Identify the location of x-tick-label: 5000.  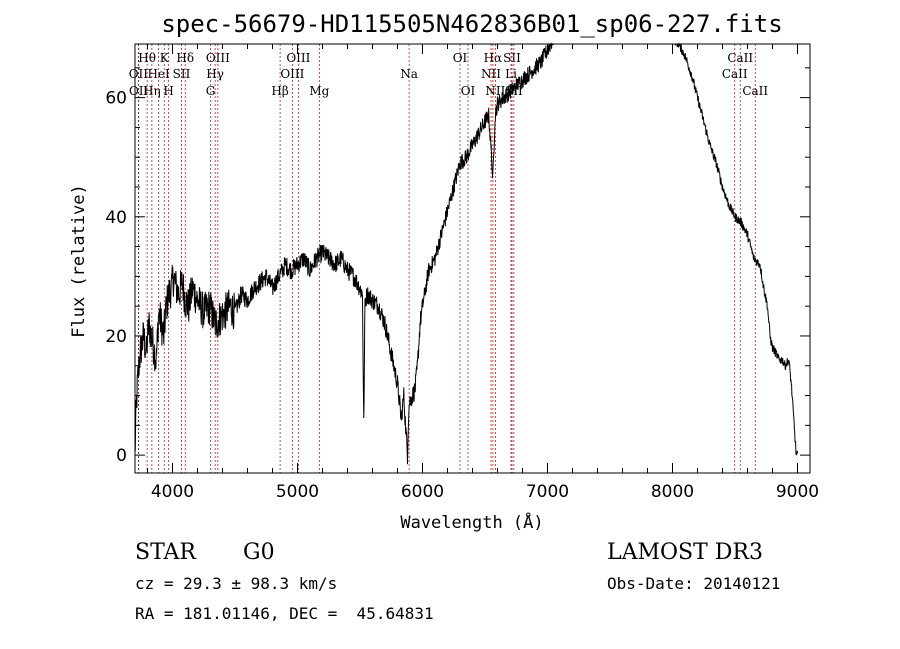
(297, 492).